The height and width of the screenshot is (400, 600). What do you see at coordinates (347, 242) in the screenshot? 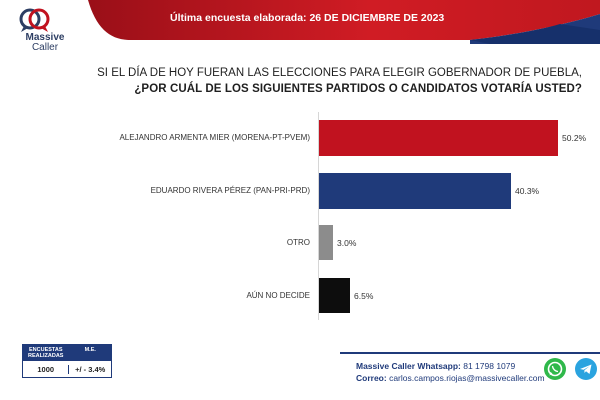
I see `value-label: 3.0%` at bounding box center [347, 242].